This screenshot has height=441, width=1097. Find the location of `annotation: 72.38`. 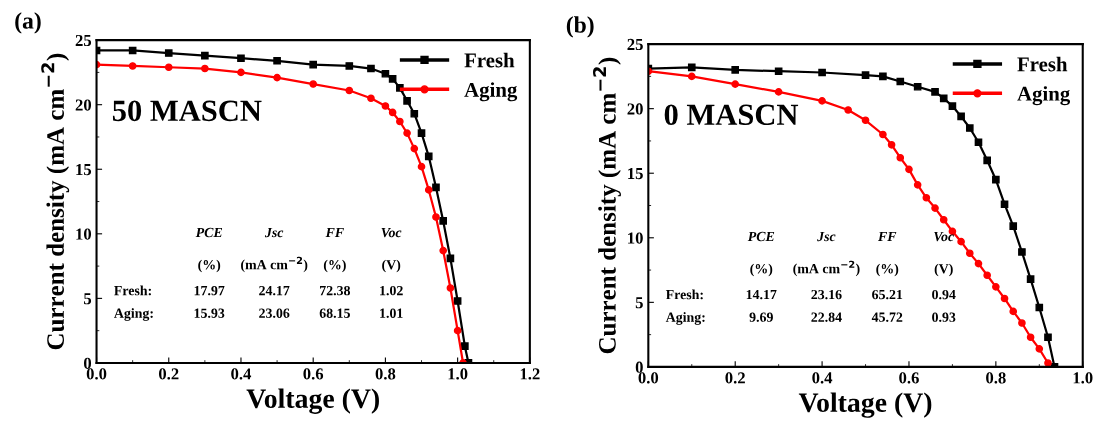

annotation: 72.38 is located at coordinates (335, 290).